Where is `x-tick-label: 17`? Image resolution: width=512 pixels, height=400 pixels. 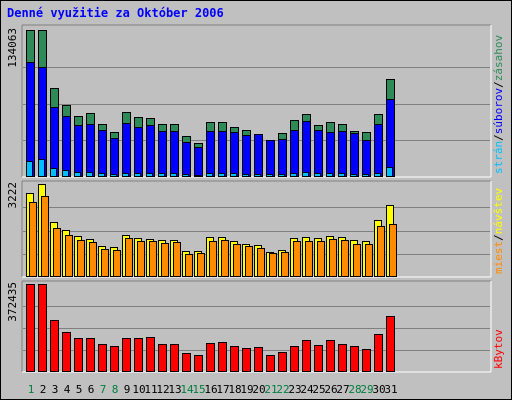 x-tick-label: 17 is located at coordinates (222, 389).